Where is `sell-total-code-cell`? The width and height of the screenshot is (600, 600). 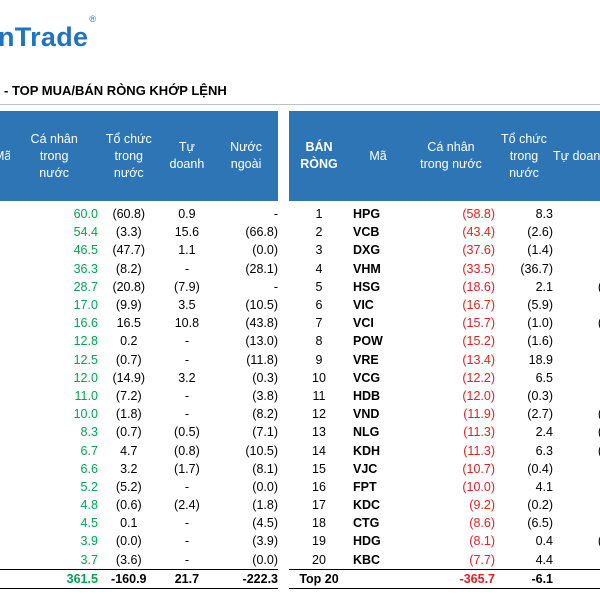 sell-total-code-cell is located at coordinates (378, 578).